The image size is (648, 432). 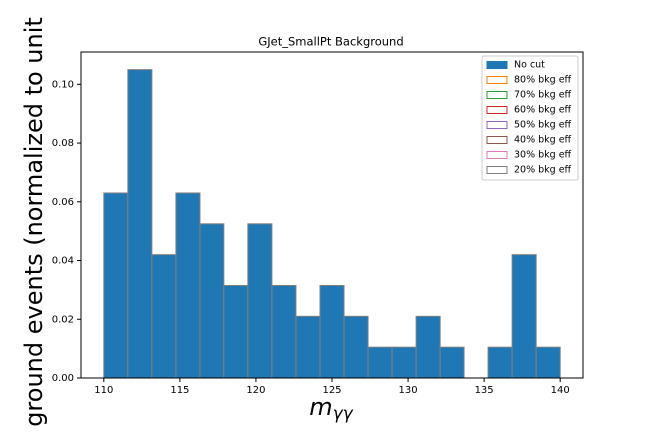 I want to click on y-tick-label: 0.04, so click(x=63, y=261).